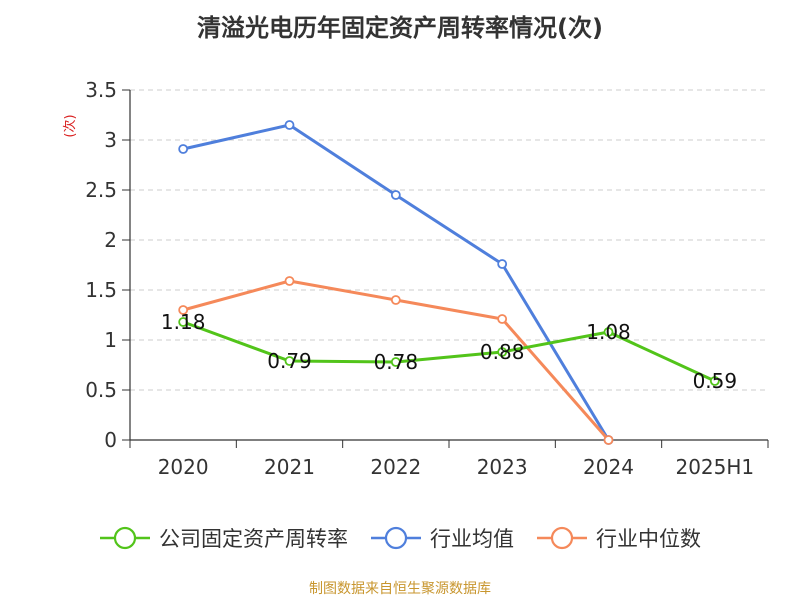 Image resolution: width=800 pixels, height=600 pixels. I want to click on legend-item: 行业中位数, so click(618, 538).